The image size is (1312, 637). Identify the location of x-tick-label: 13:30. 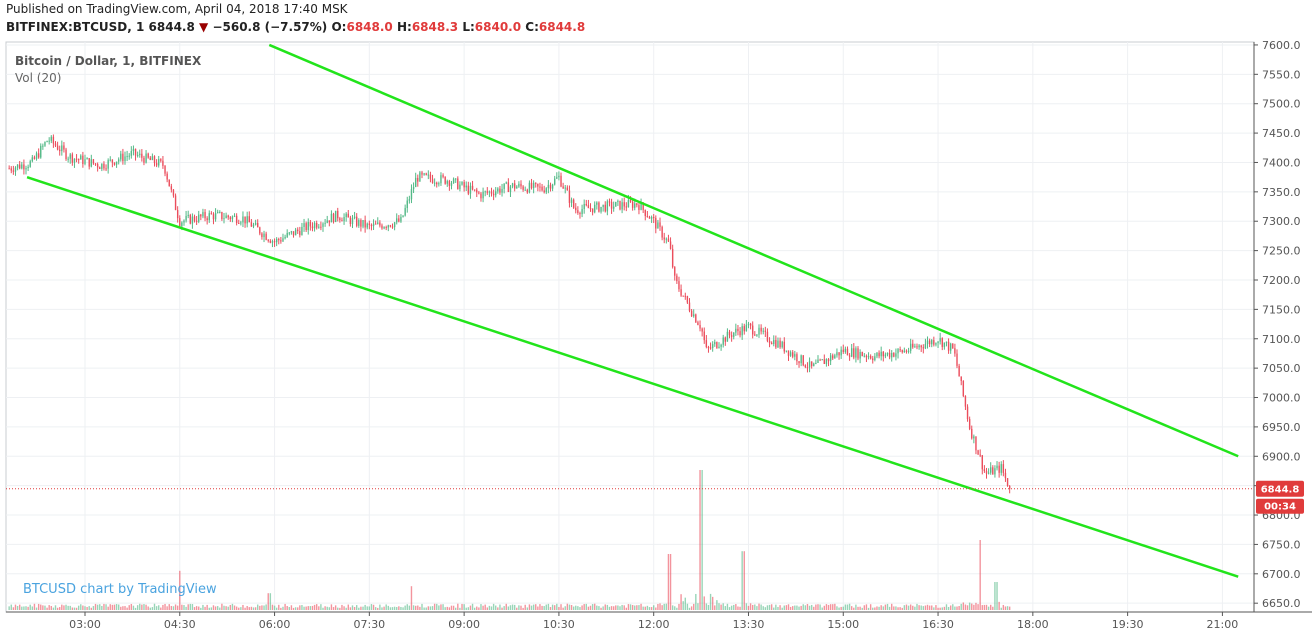
(749, 624).